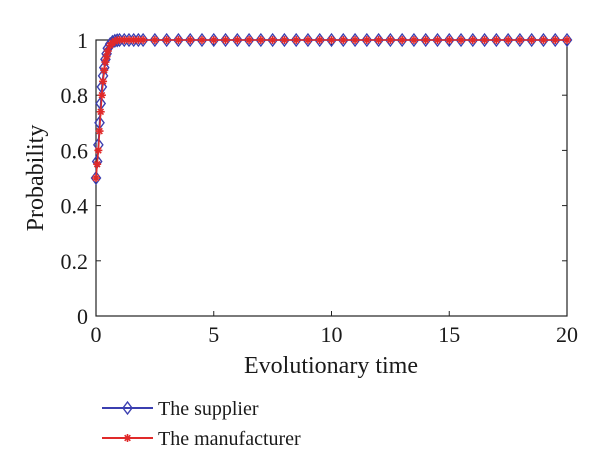  What do you see at coordinates (36, 178) in the screenshot?
I see `y-axis-label: Probability` at bounding box center [36, 178].